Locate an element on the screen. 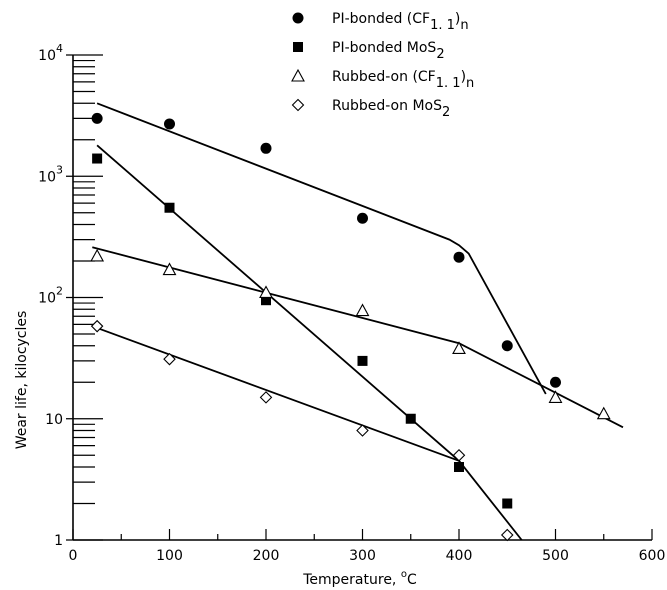 The image size is (667, 590). x-axis-label: Temperature, oC is located at coordinates (359, 578).